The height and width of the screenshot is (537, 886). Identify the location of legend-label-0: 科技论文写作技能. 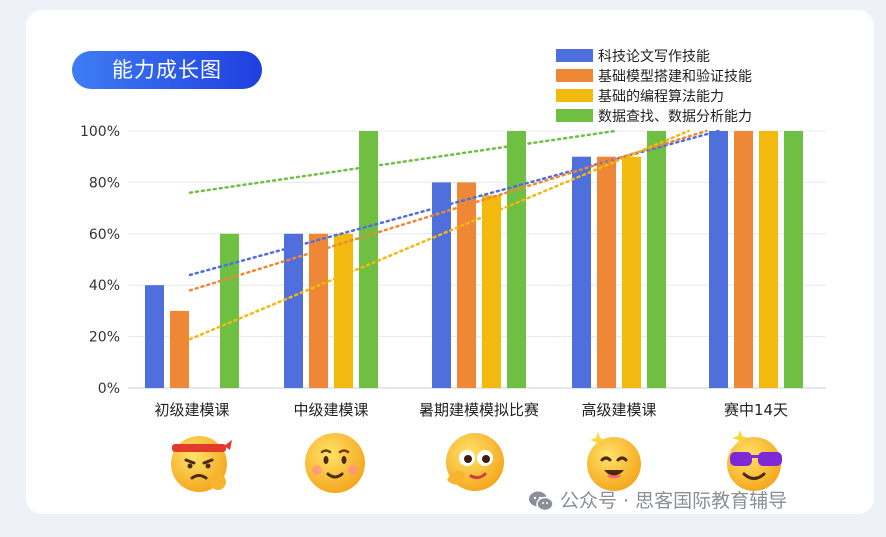
(654, 57).